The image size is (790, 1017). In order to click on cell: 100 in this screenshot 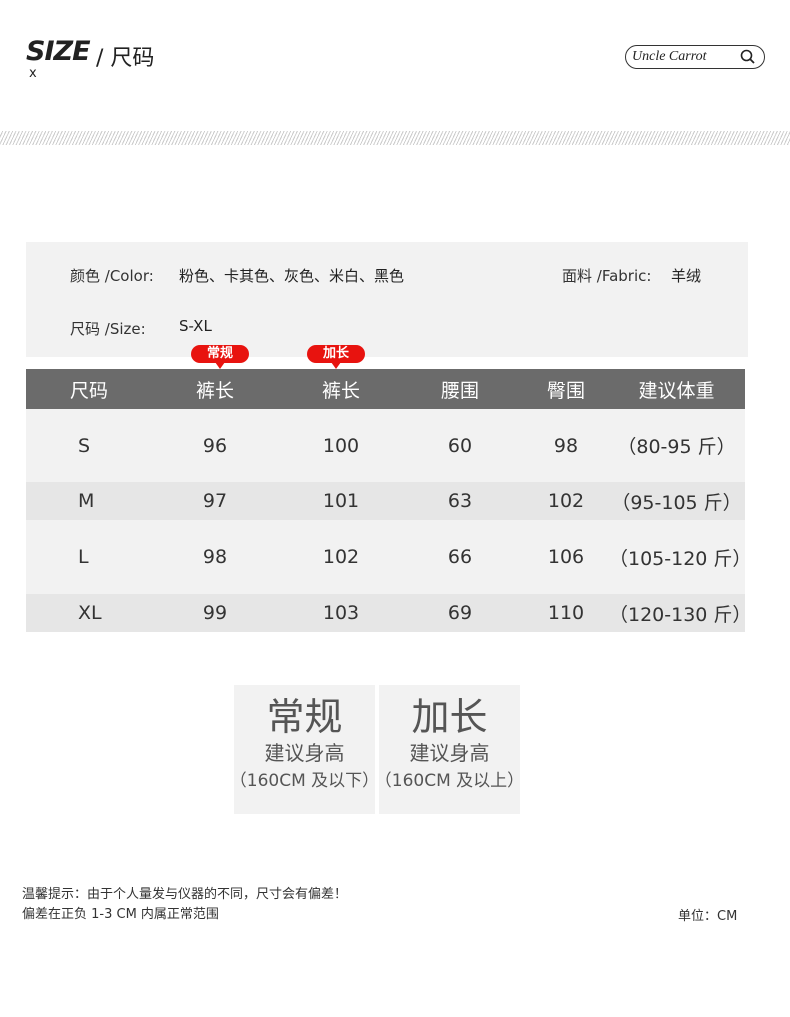, I will do `click(341, 445)`.